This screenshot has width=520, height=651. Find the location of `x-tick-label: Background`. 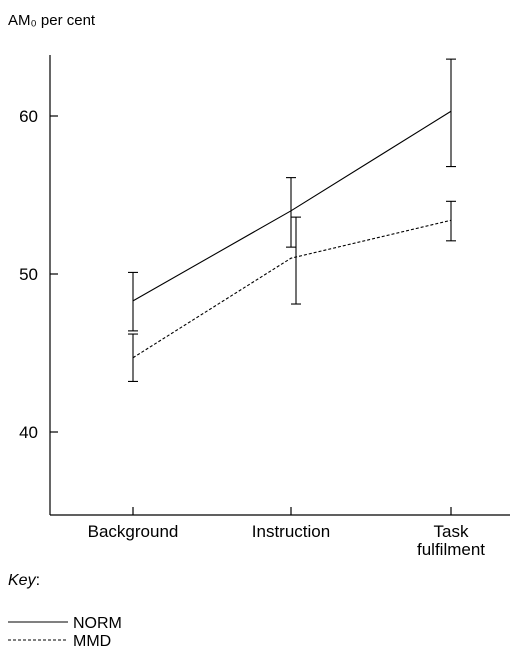

x-tick-label: Background is located at coordinates (133, 531).